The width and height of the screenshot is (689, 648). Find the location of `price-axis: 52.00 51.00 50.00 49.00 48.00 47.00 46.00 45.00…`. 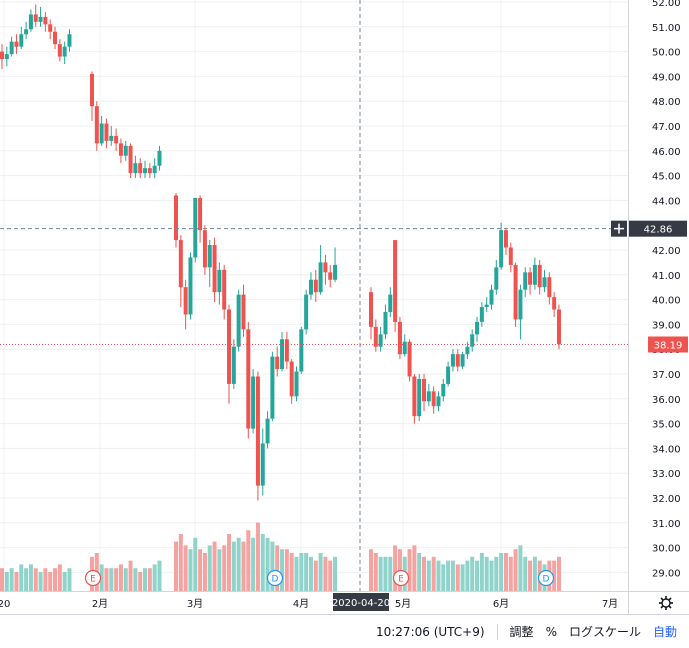

price-axis: 52.00 51.00 50.00 49.00 48.00 47.00 46.00 45.00… is located at coordinates (666, 289).